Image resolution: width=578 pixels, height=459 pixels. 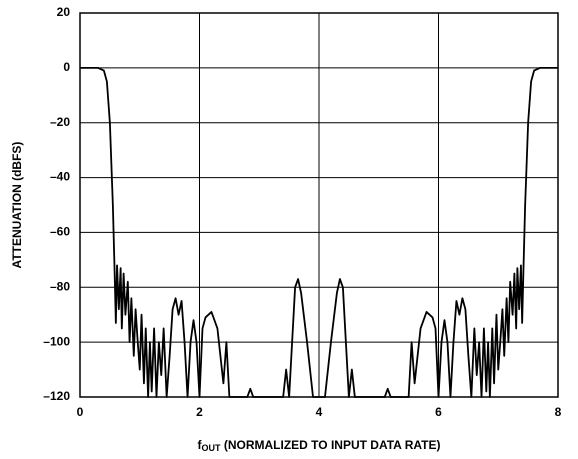 I want to click on x-label-sub: OUT, so click(x=212, y=448).